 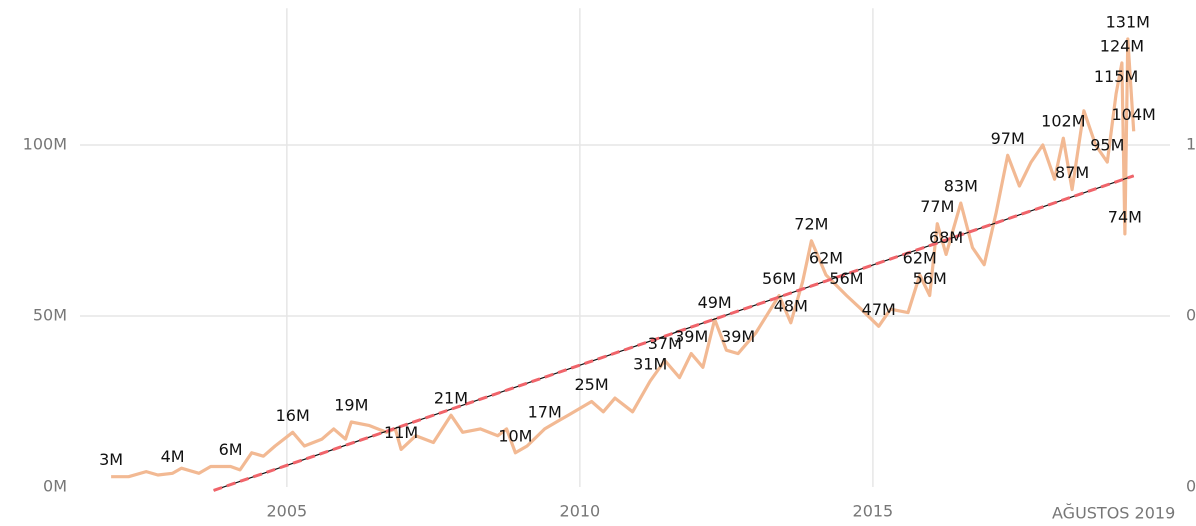 What do you see at coordinates (937, 206) in the screenshot?
I see `data-label: 77M` at bounding box center [937, 206].